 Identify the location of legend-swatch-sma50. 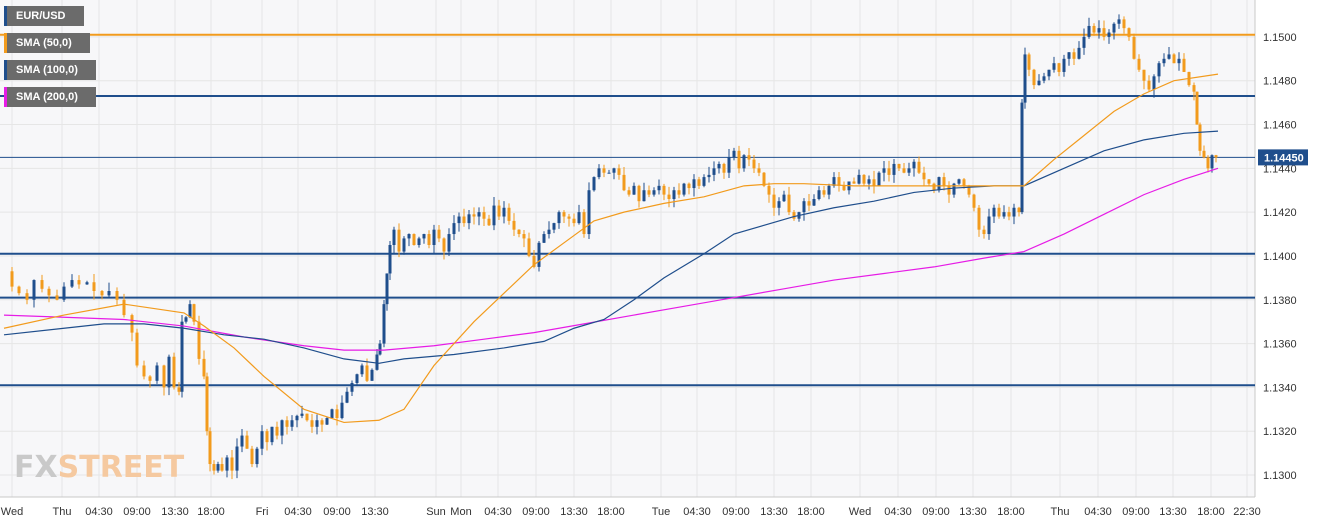
(5, 43).